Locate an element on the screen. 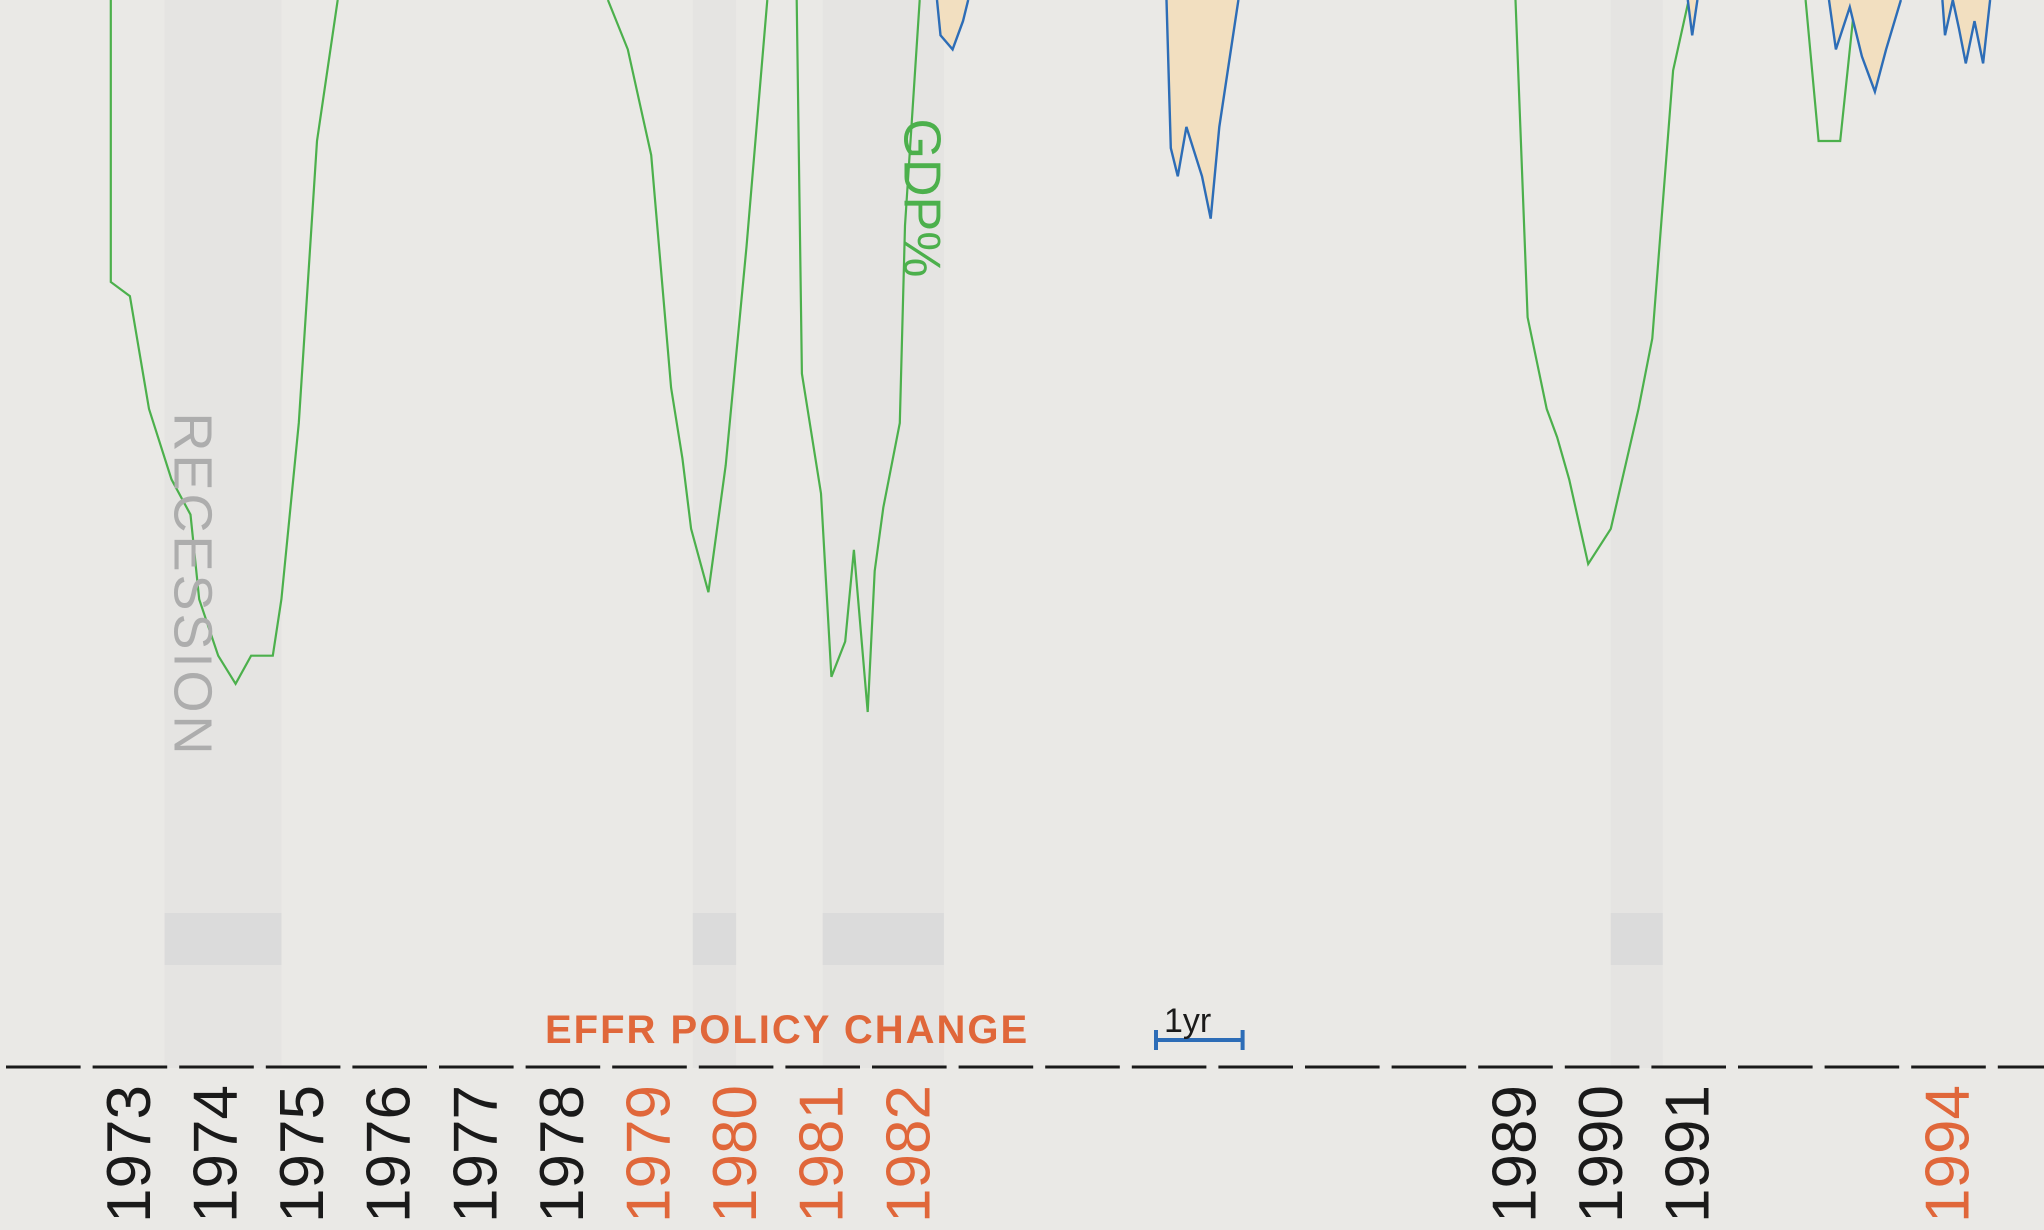 The image size is (2044, 1230). year-tick-label: 1977 is located at coordinates (475, 1154).